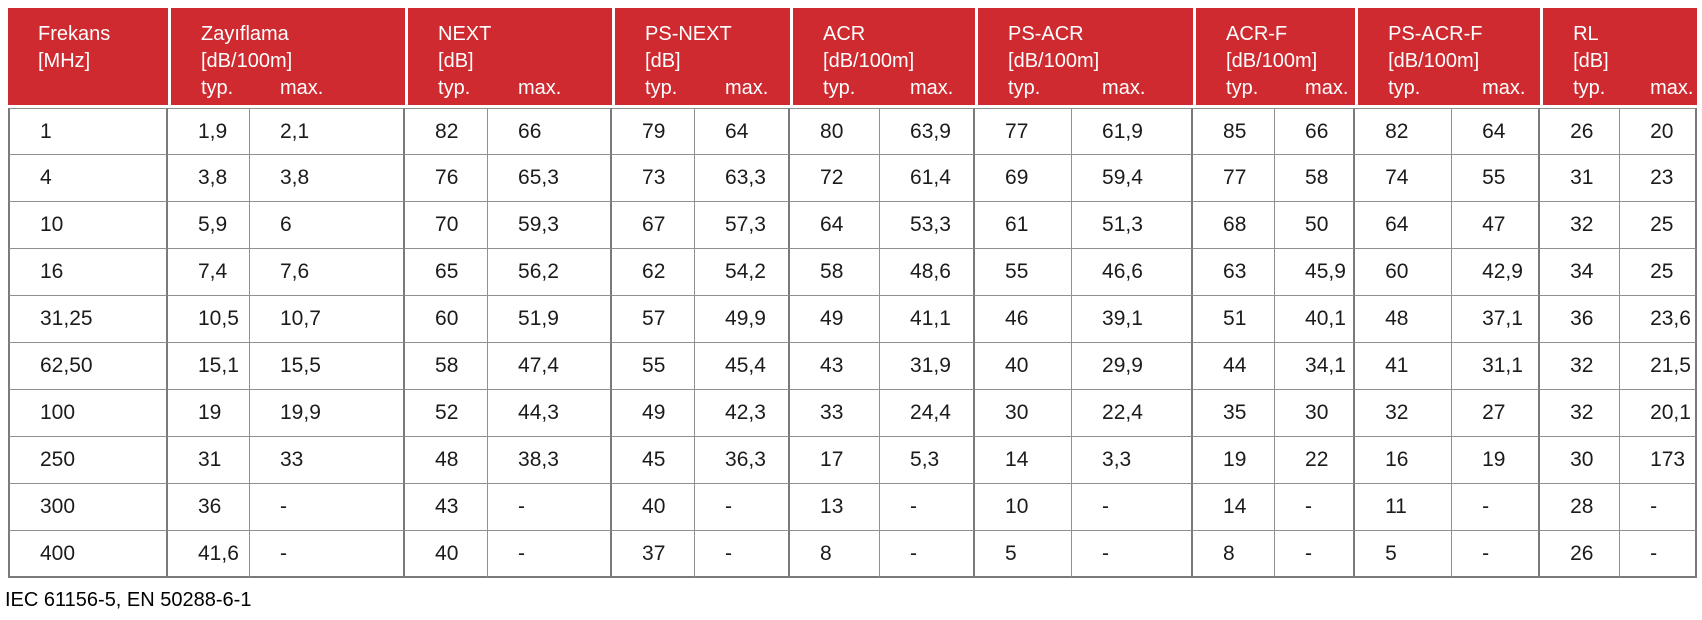 This screenshot has height=620, width=1702. I want to click on col-acr-typ: typ., so click(835, 91).